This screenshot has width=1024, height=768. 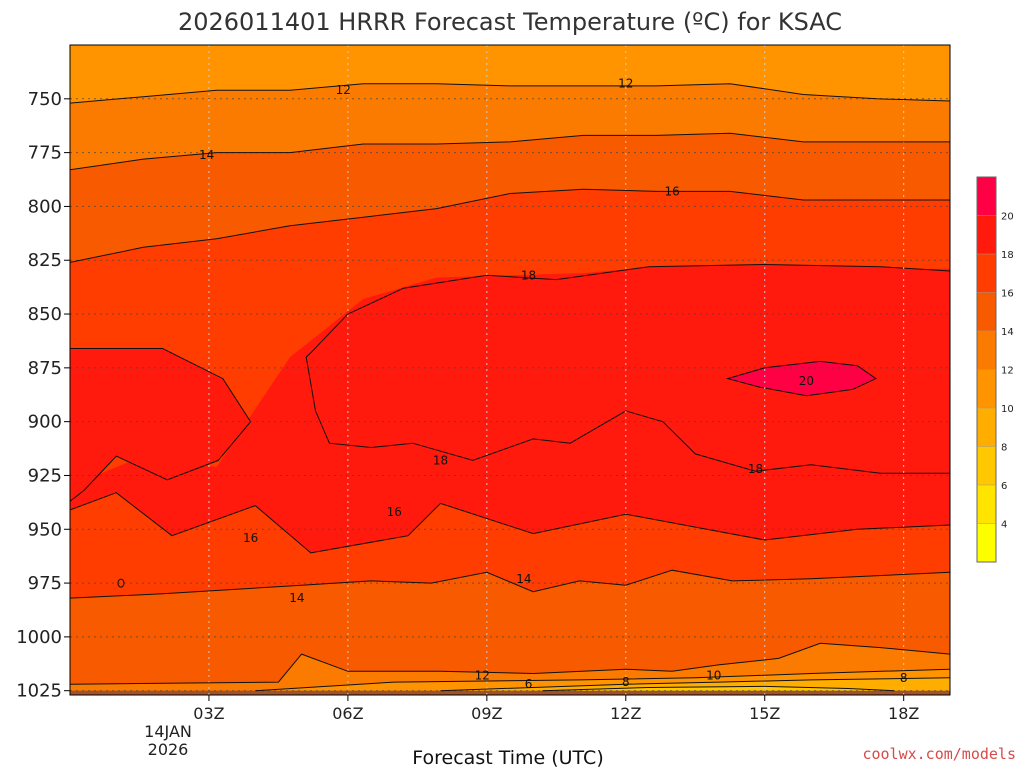 What do you see at coordinates (45, 153) in the screenshot?
I see `y-tick-label: 775` at bounding box center [45, 153].